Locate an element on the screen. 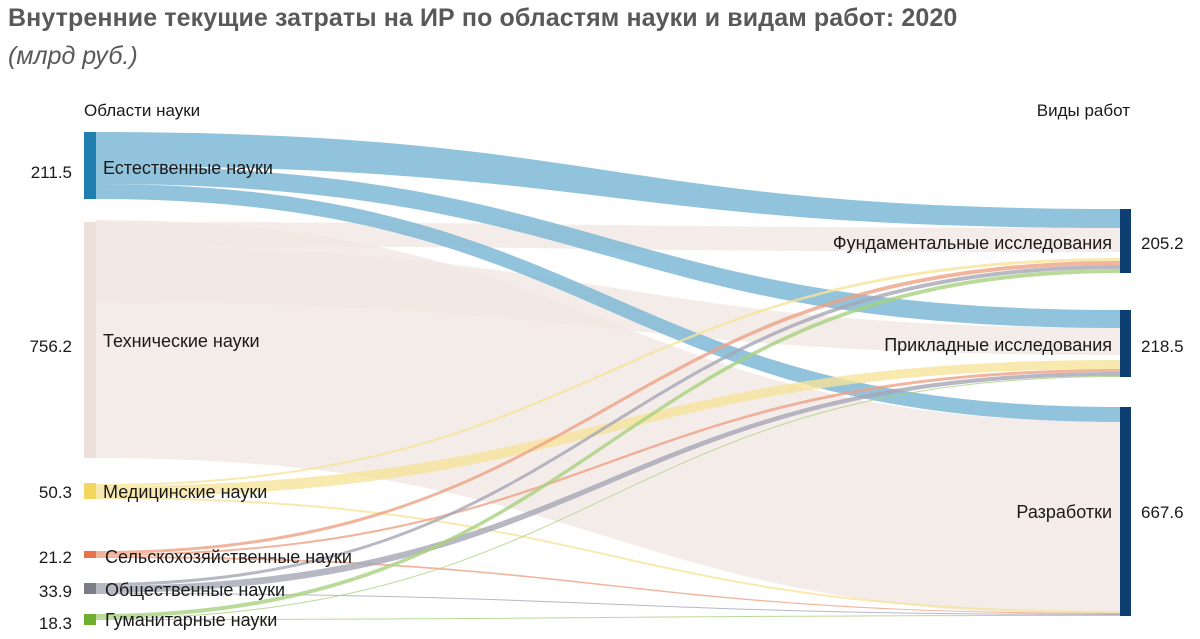 The image size is (1200, 639). source-value-natural: 211.5 is located at coordinates (51, 172).